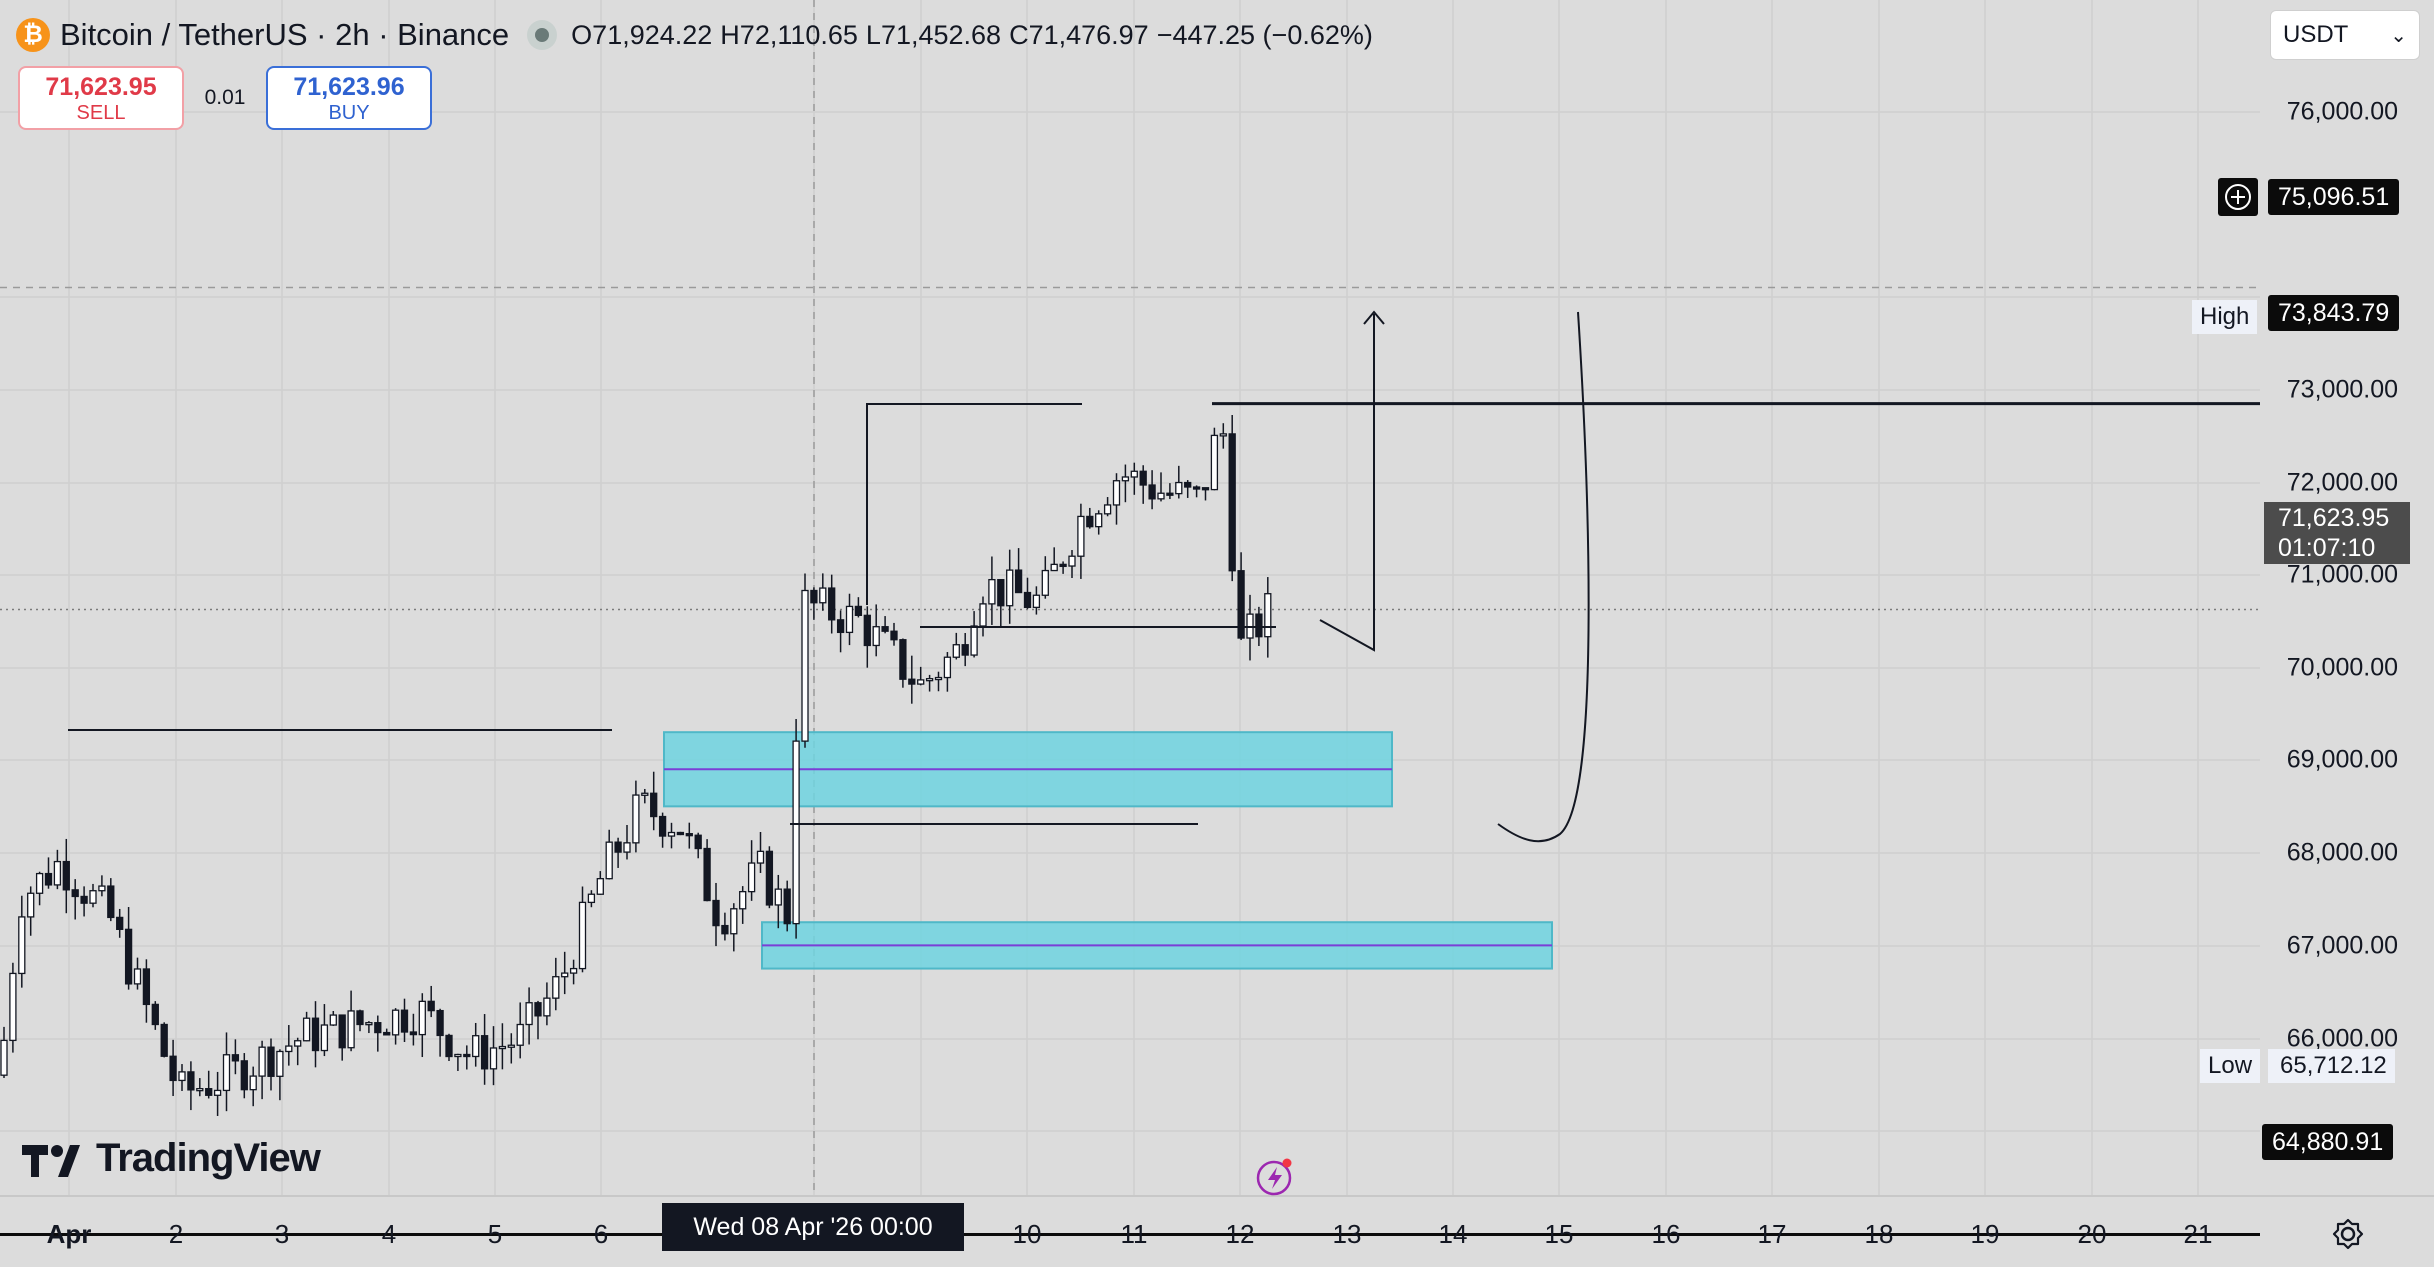  What do you see at coordinates (652, 34) in the screenshot?
I see `open-value: 71,924.22` at bounding box center [652, 34].